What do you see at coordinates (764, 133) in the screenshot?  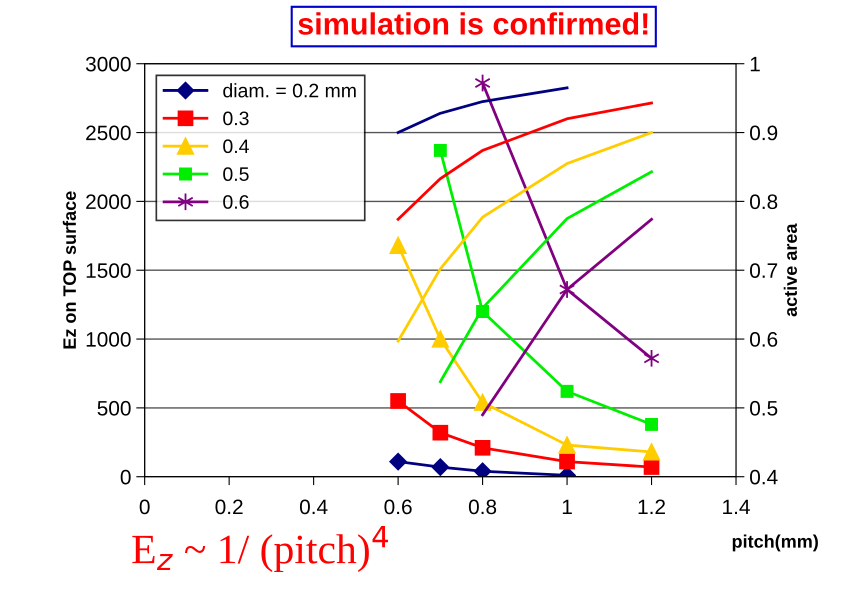 I see `y2-tick-label: 0.9` at bounding box center [764, 133].